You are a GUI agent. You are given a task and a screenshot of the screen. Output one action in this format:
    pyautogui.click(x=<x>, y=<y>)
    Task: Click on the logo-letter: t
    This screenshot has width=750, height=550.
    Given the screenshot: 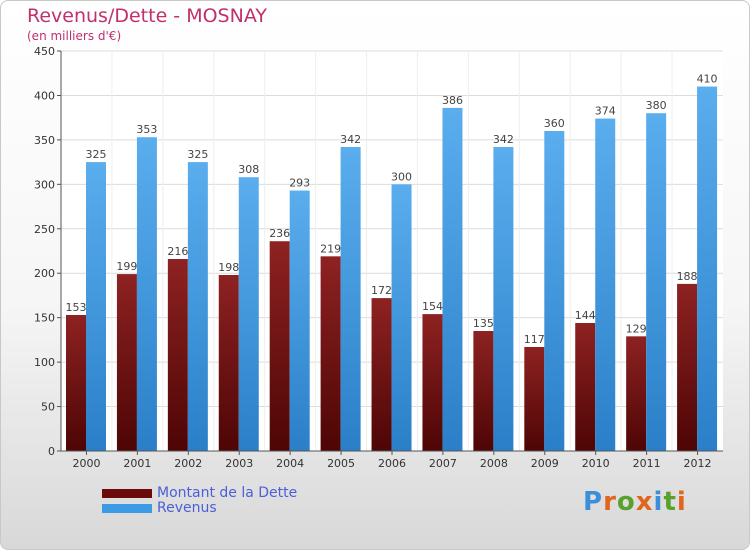 What is the action you would take?
    pyautogui.click(x=669, y=502)
    